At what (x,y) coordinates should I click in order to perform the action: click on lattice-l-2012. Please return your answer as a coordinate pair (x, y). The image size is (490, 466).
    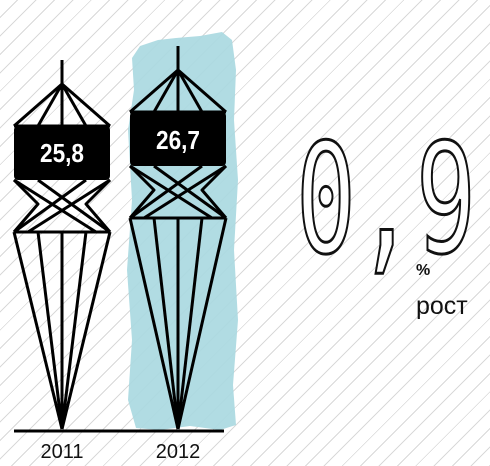
    Looking at the image, I should click on (142, 191).